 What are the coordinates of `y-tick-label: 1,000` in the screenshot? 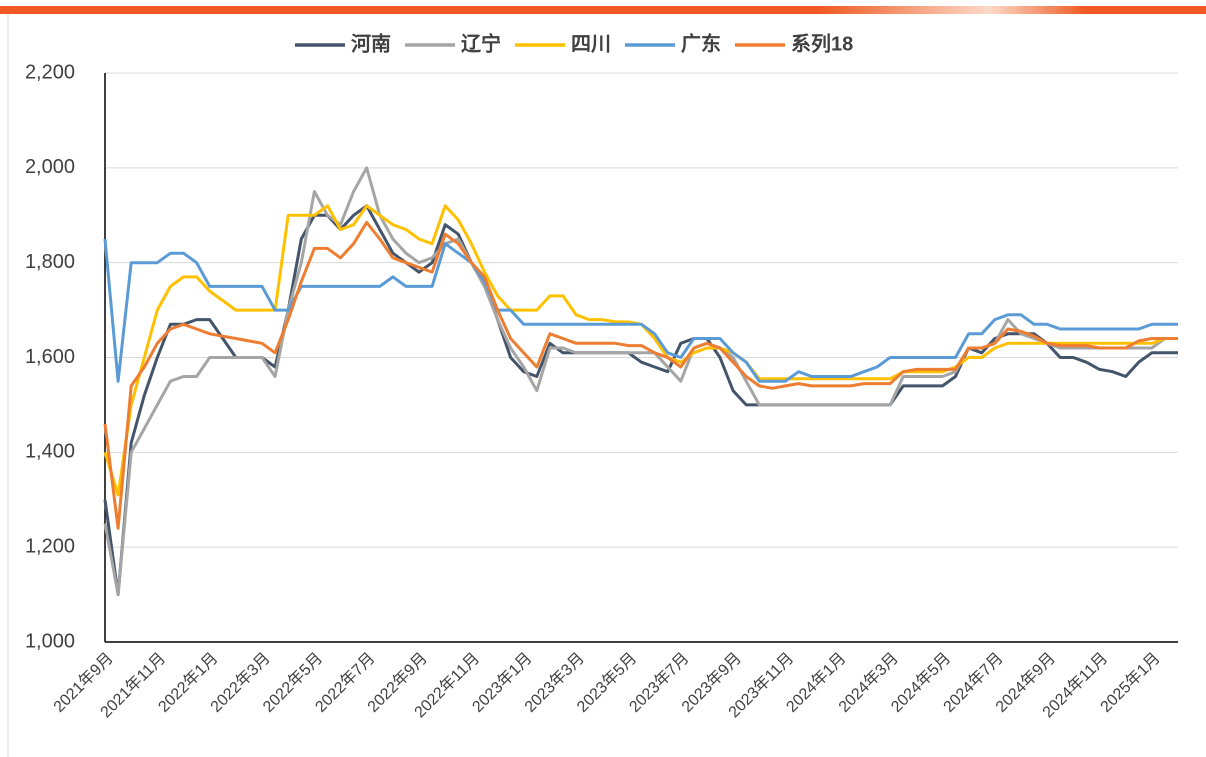 It's located at (50, 641).